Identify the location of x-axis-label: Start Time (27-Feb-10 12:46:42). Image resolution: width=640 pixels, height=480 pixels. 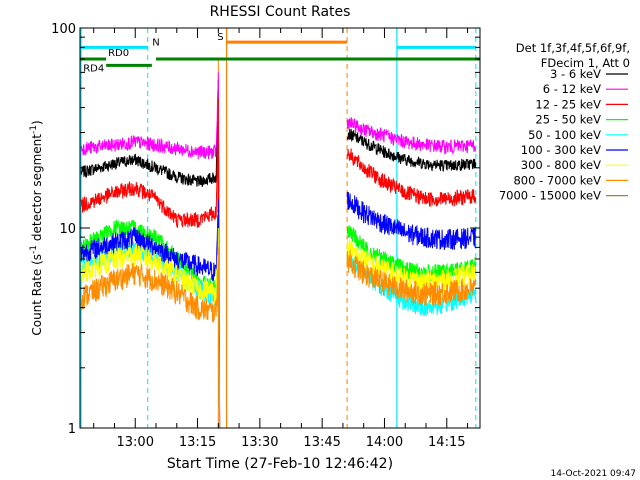
(280, 464).